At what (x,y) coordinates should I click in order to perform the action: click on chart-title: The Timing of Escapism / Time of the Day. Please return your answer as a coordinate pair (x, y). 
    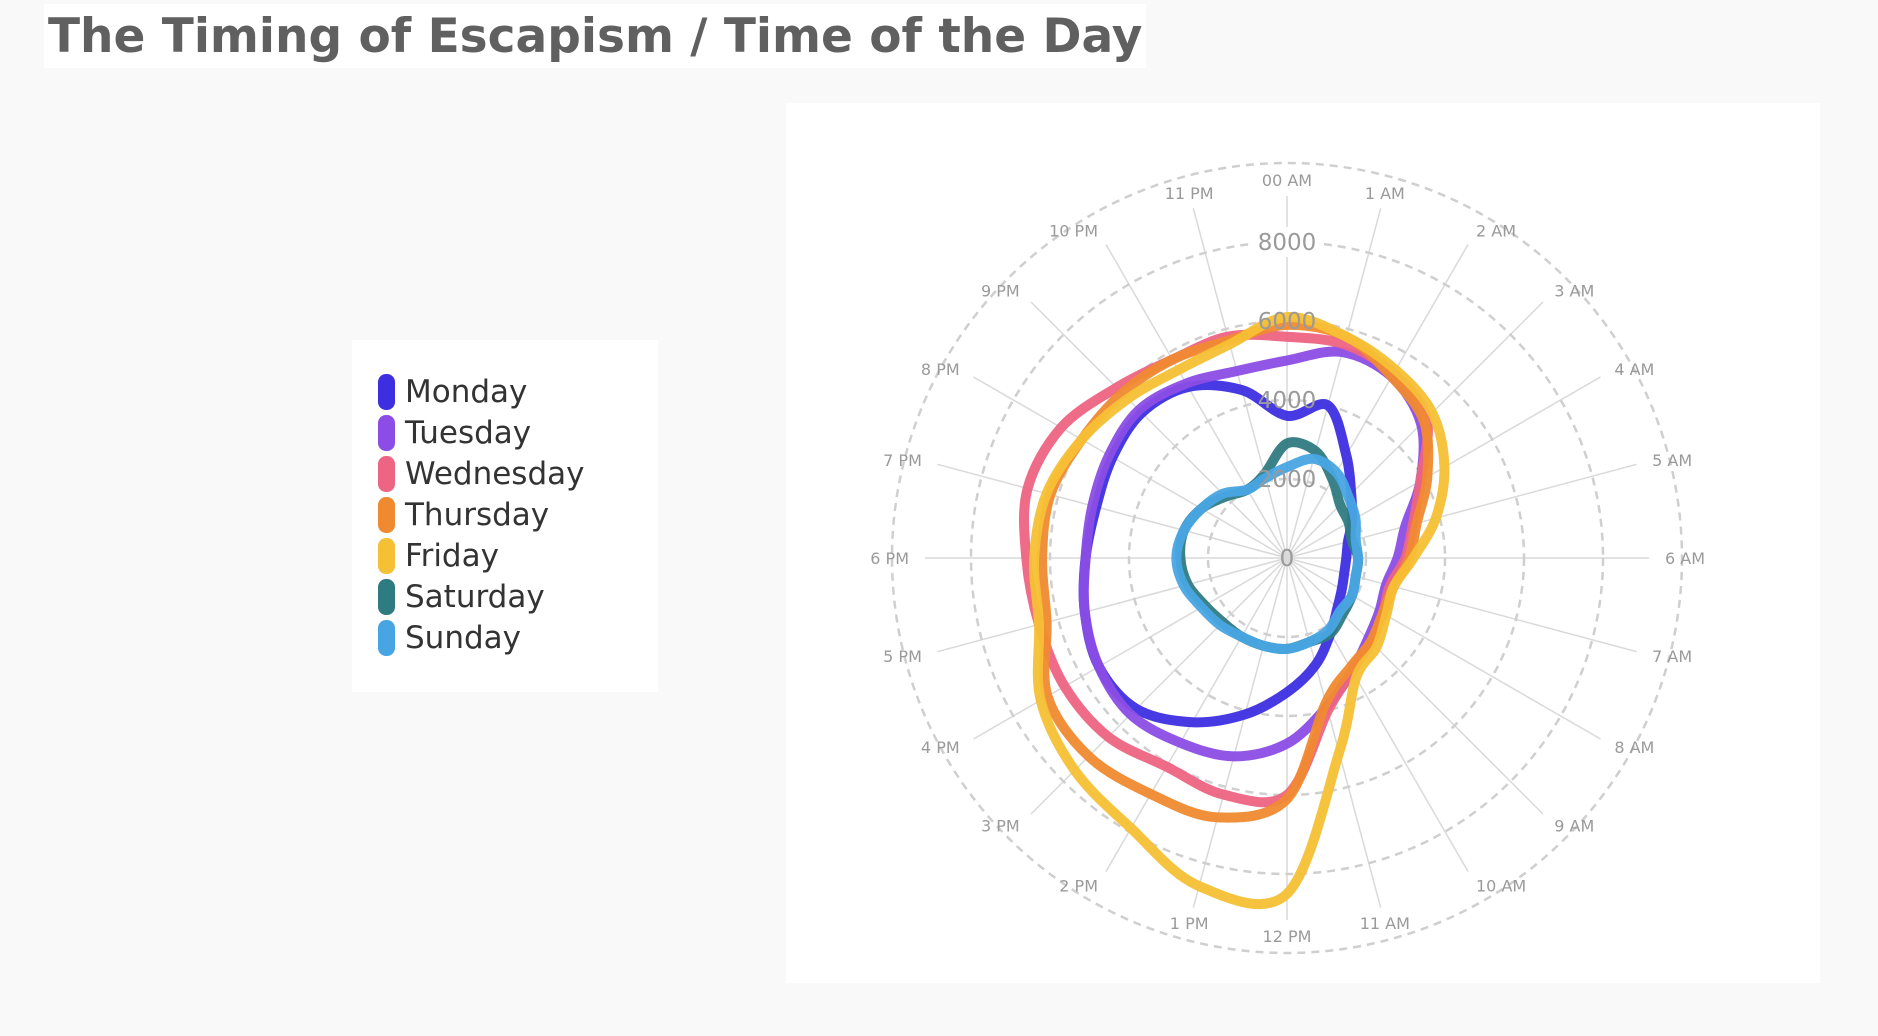
    Looking at the image, I should click on (595, 36).